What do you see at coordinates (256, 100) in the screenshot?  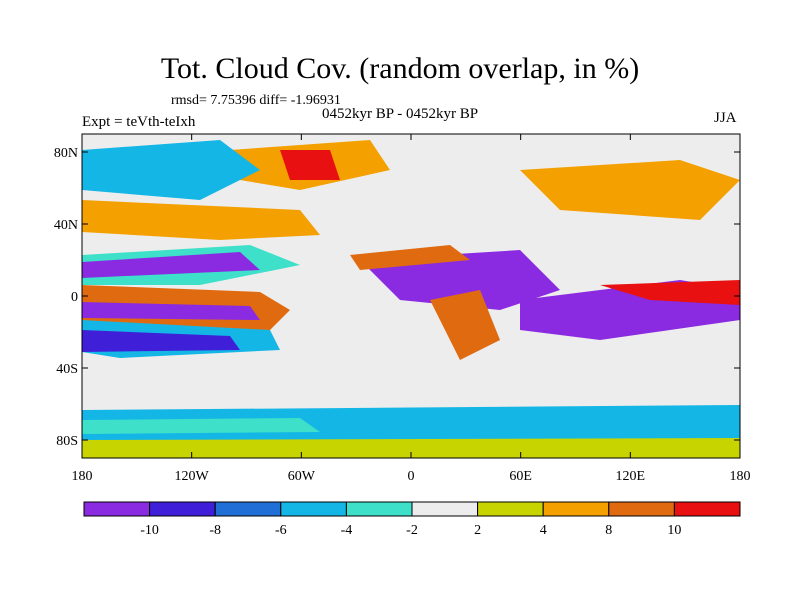 I see `rmsd-diff-stats: rmsd= 7.75396 diff= -1.96931` at bounding box center [256, 100].